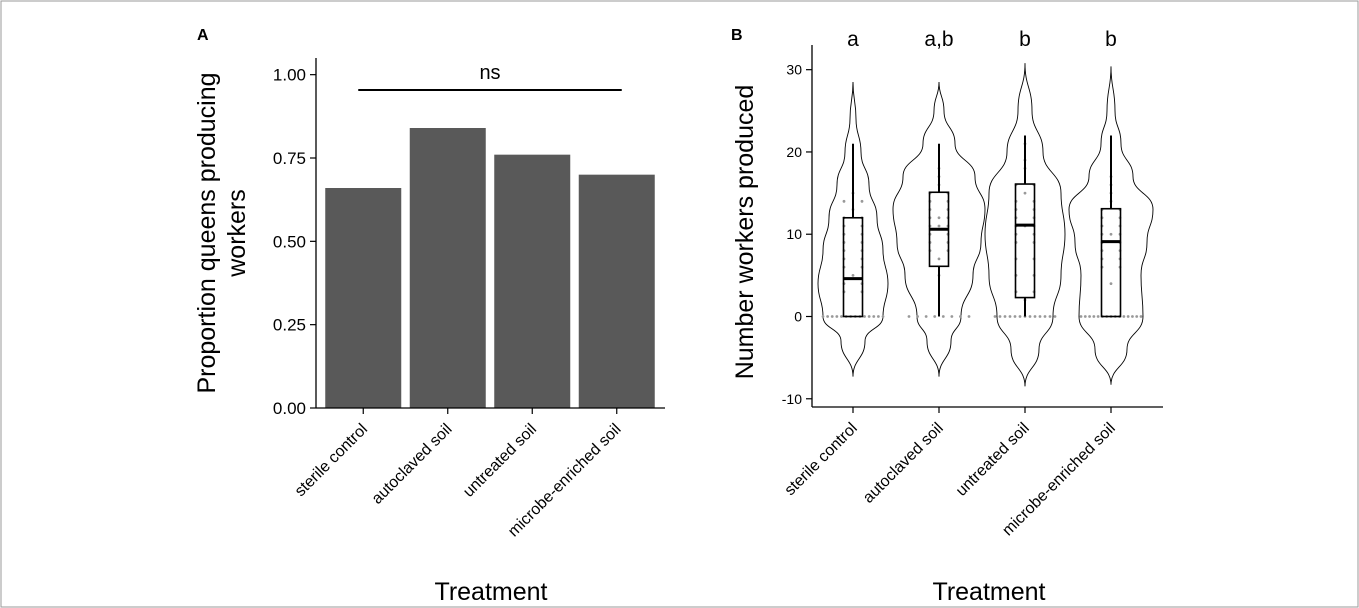 This screenshot has width=1359, height=608. I want to click on bar-microbe-enriched-soil, so click(616, 291).